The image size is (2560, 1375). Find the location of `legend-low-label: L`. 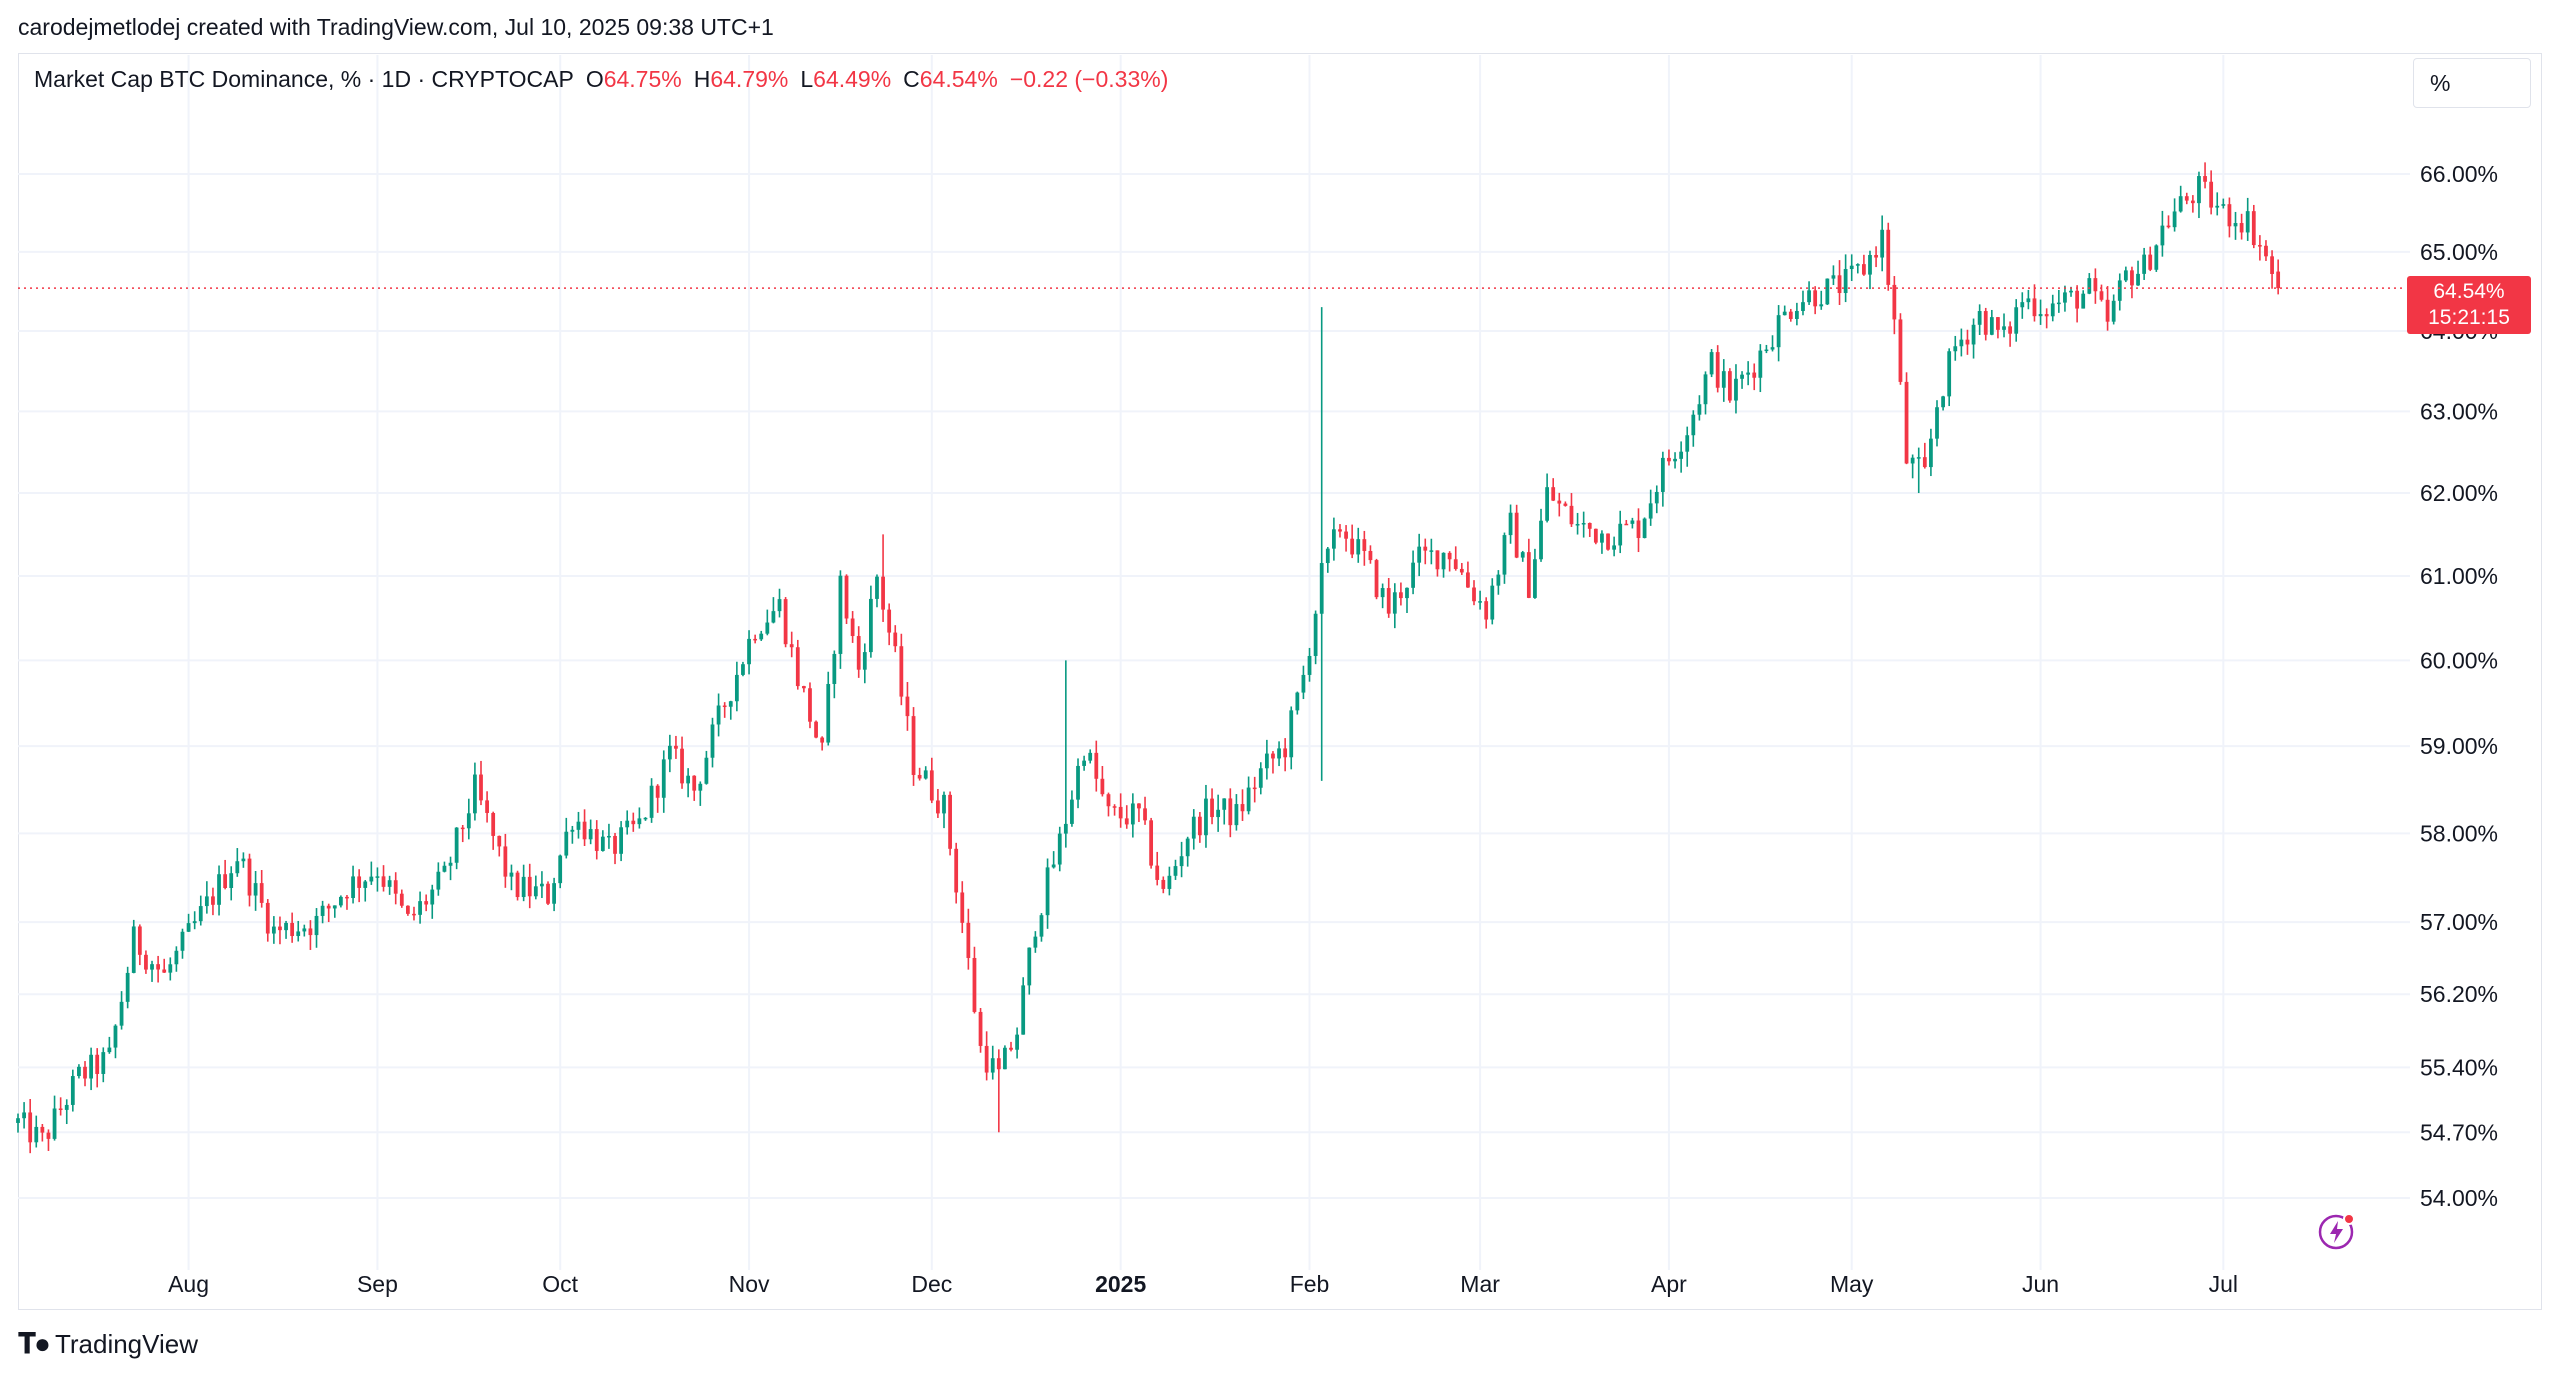

legend-low-label: L is located at coordinates (807, 79).